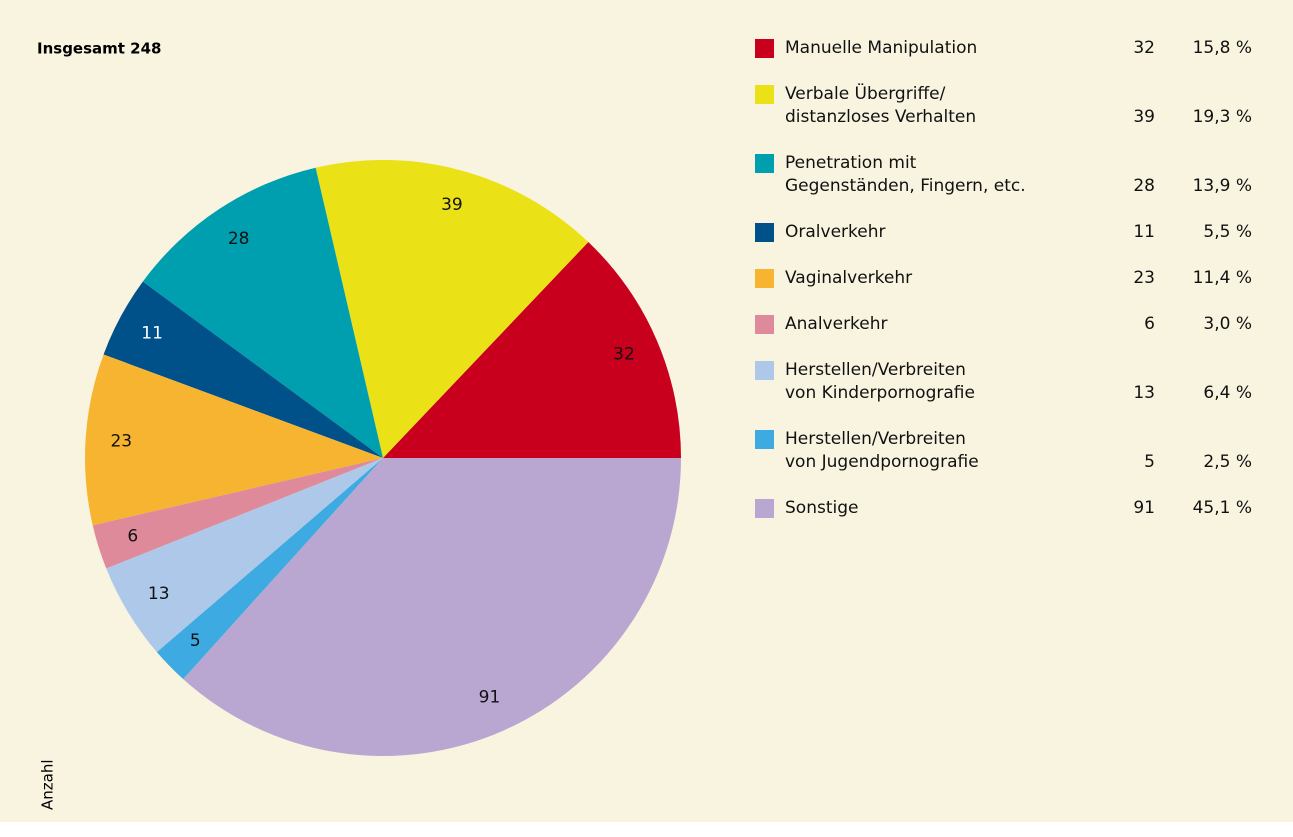  What do you see at coordinates (1144, 186) in the screenshot?
I see `legend-count: 28` at bounding box center [1144, 186].